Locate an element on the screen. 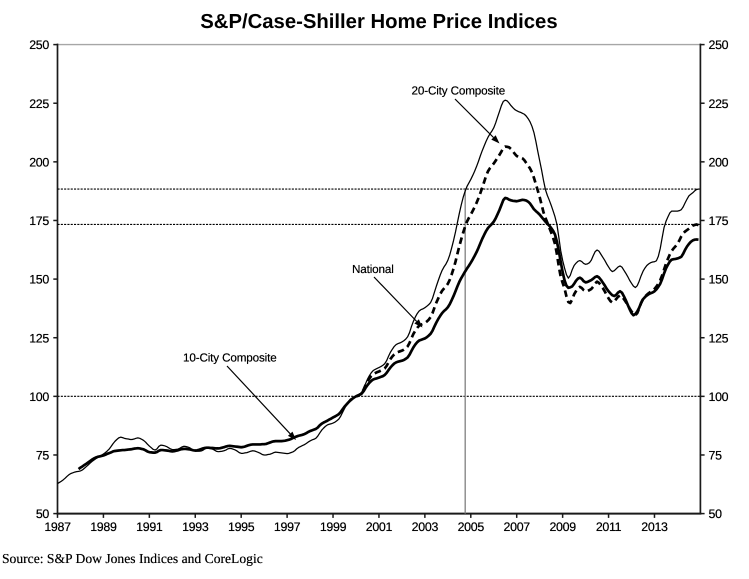 The width and height of the screenshot is (749, 579). x-axis-label: 2005 is located at coordinates (471, 527).